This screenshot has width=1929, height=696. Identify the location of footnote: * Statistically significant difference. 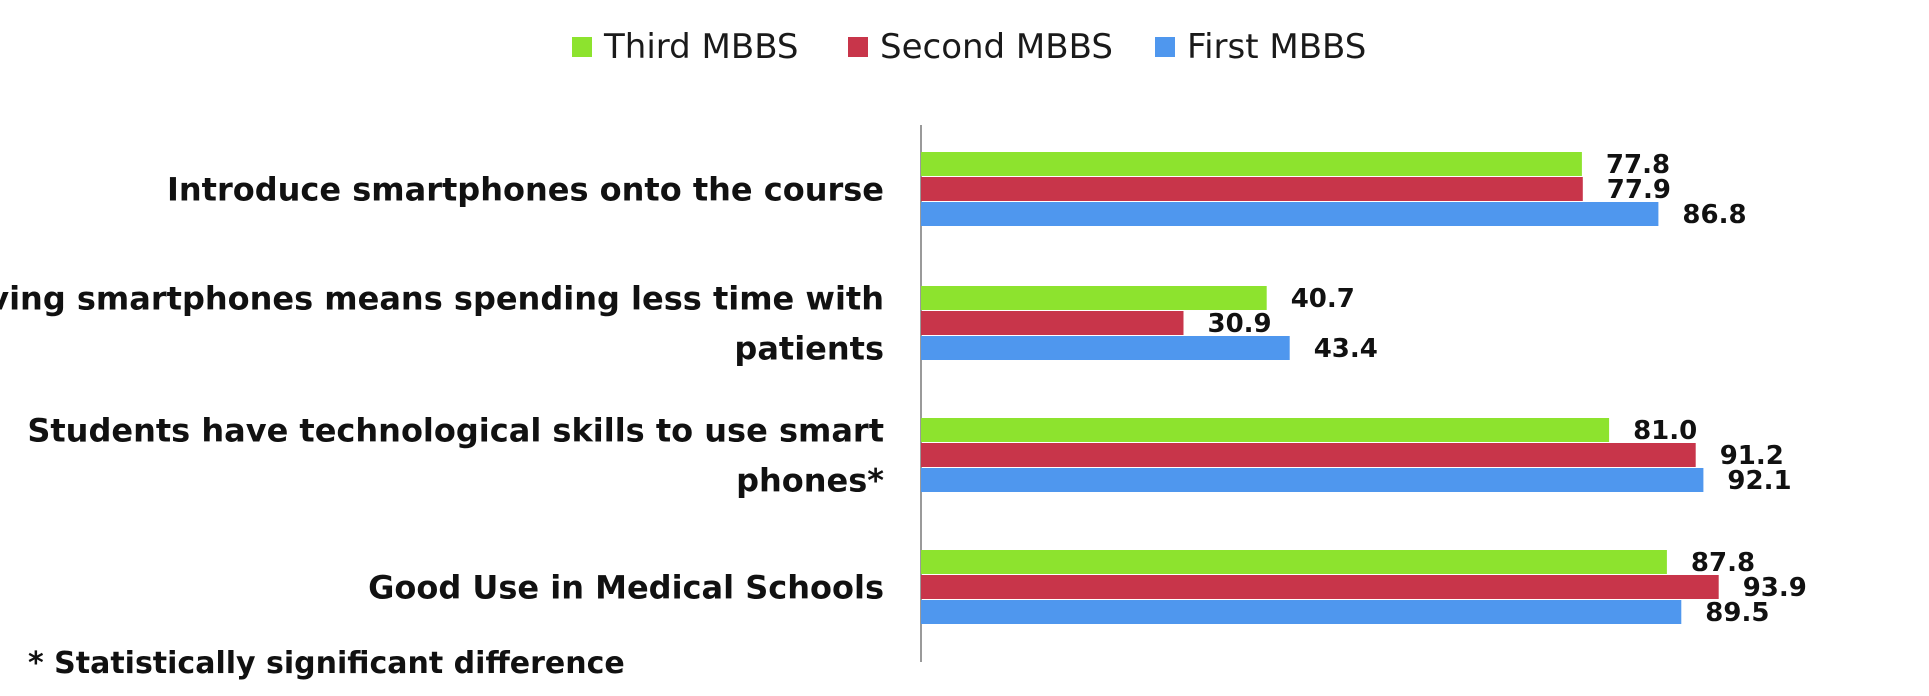
(326, 663).